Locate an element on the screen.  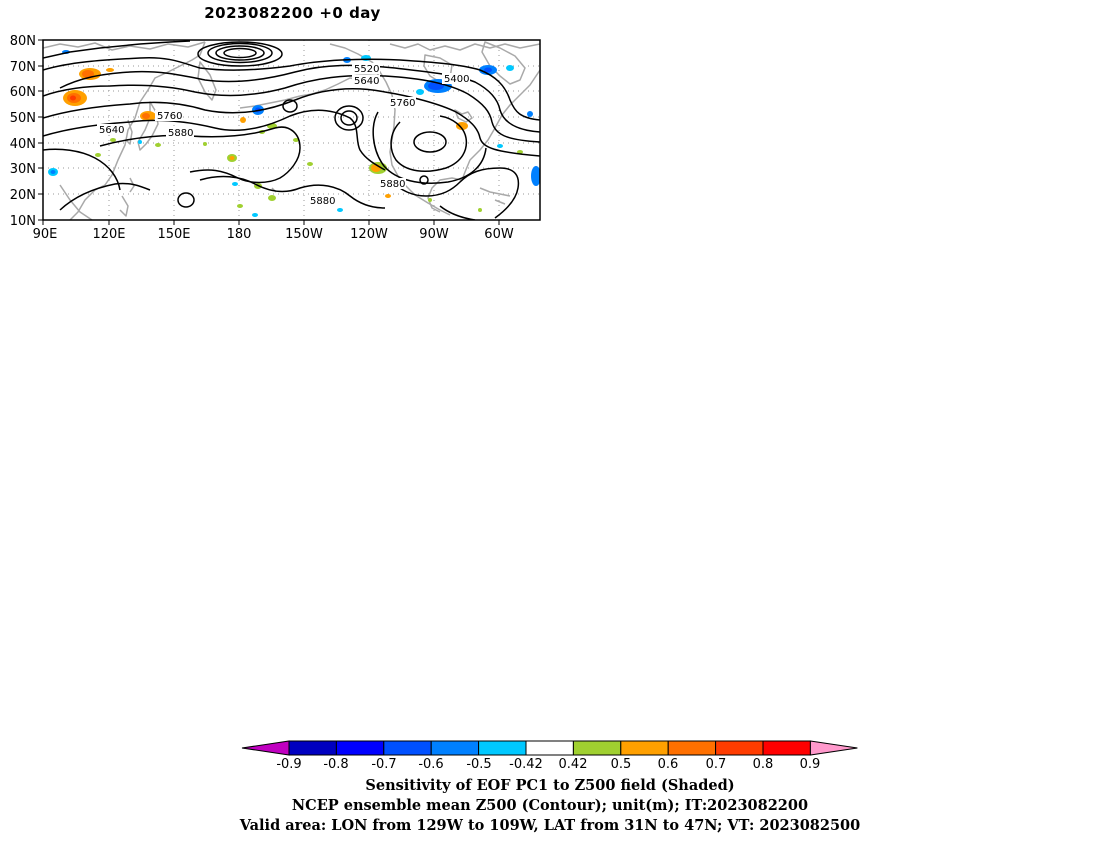
lat-label-80n: 80N is located at coordinates (23, 41).